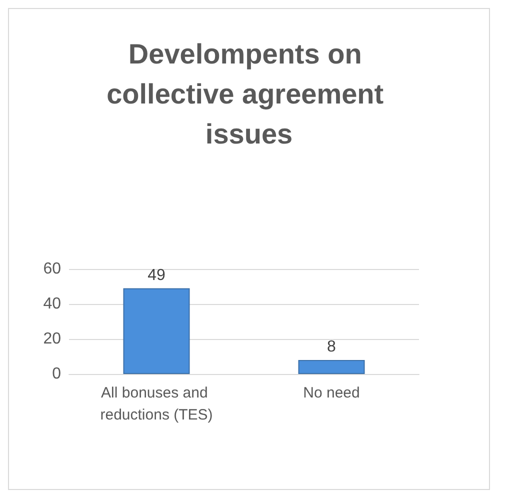 This screenshot has height=501, width=505. What do you see at coordinates (52, 339) in the screenshot?
I see `y-tick-label: 20` at bounding box center [52, 339].